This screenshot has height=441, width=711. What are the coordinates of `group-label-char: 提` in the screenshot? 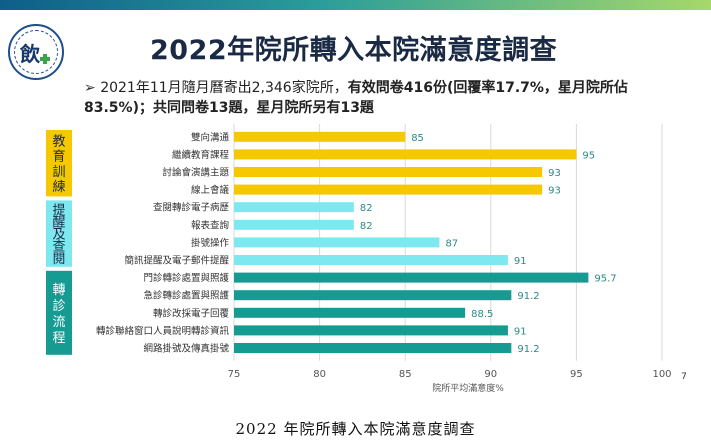 It's located at (58, 210).